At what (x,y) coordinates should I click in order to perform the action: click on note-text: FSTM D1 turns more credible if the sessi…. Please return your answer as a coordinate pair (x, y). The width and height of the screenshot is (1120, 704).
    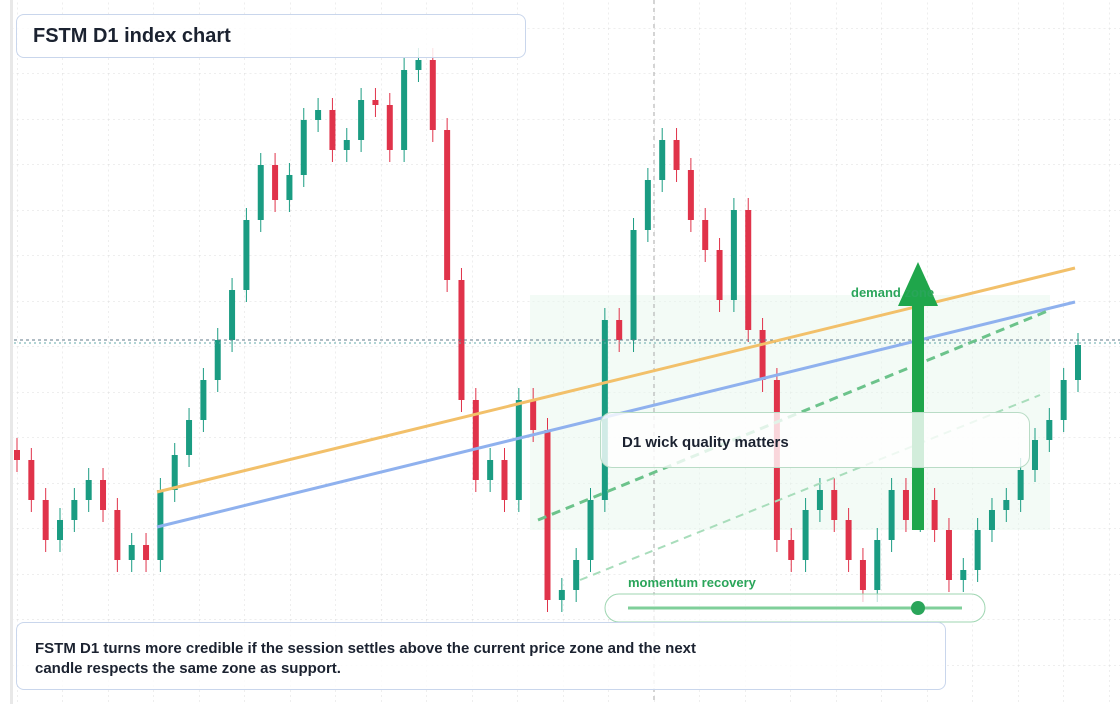
    Looking at the image, I should click on (365, 658).